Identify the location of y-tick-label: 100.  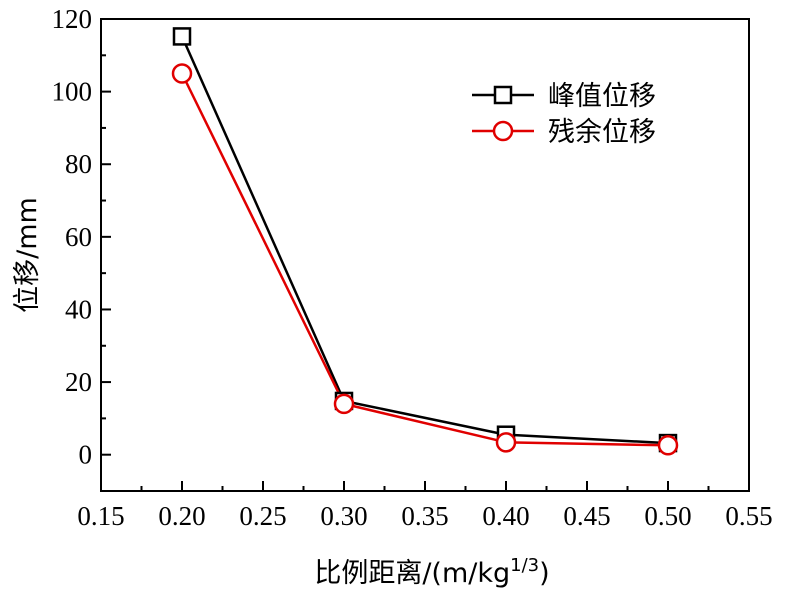
(72, 92).